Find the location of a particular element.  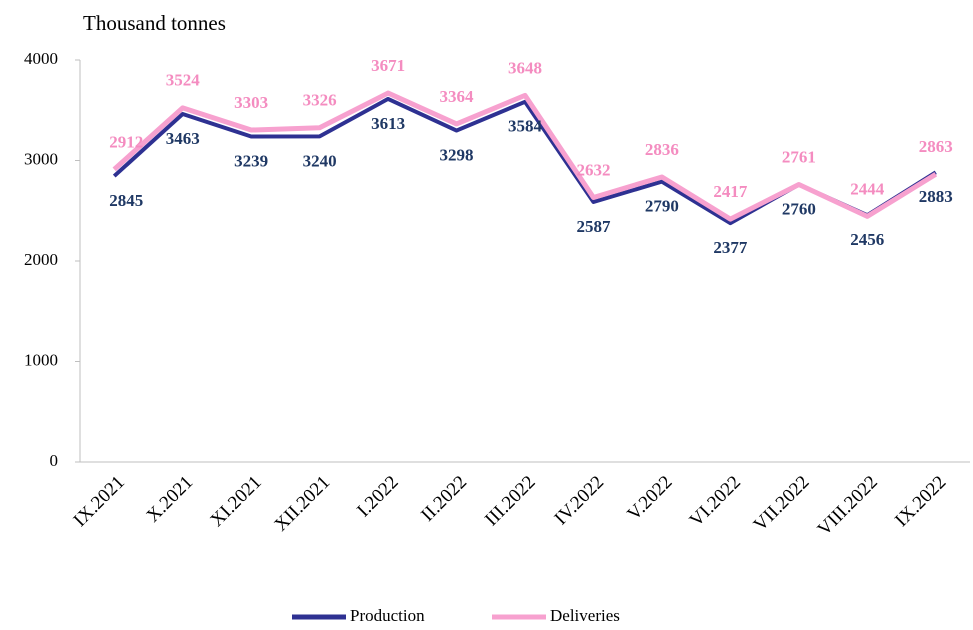

data-label: 3298 is located at coordinates (457, 154).